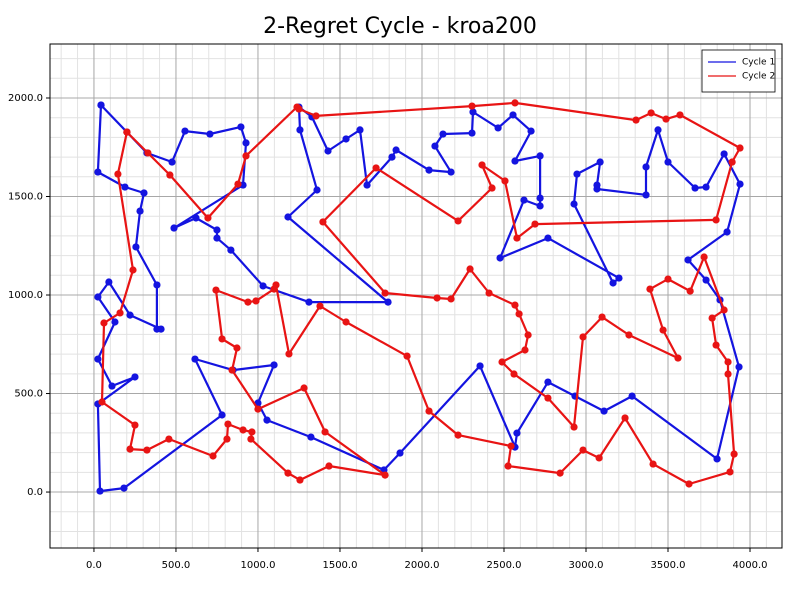  What do you see at coordinates (35, 492) in the screenshot?
I see `y-tick-label: 0.0` at bounding box center [35, 492].